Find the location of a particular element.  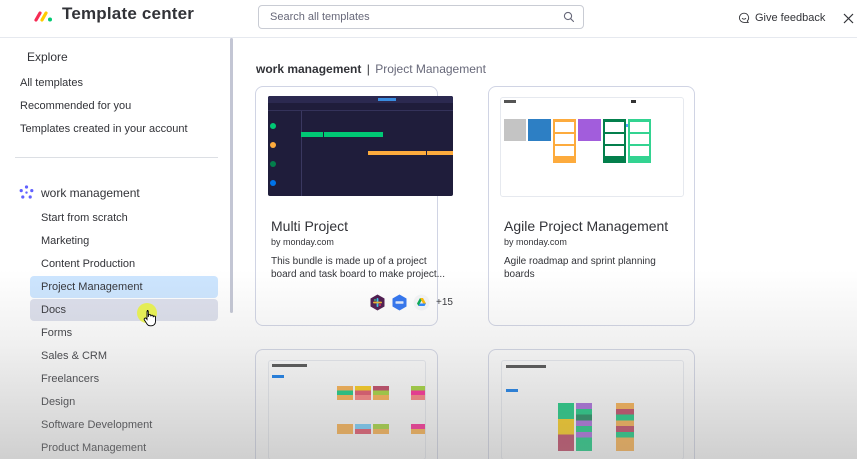

nav-all-templates: All templates is located at coordinates (51, 83).